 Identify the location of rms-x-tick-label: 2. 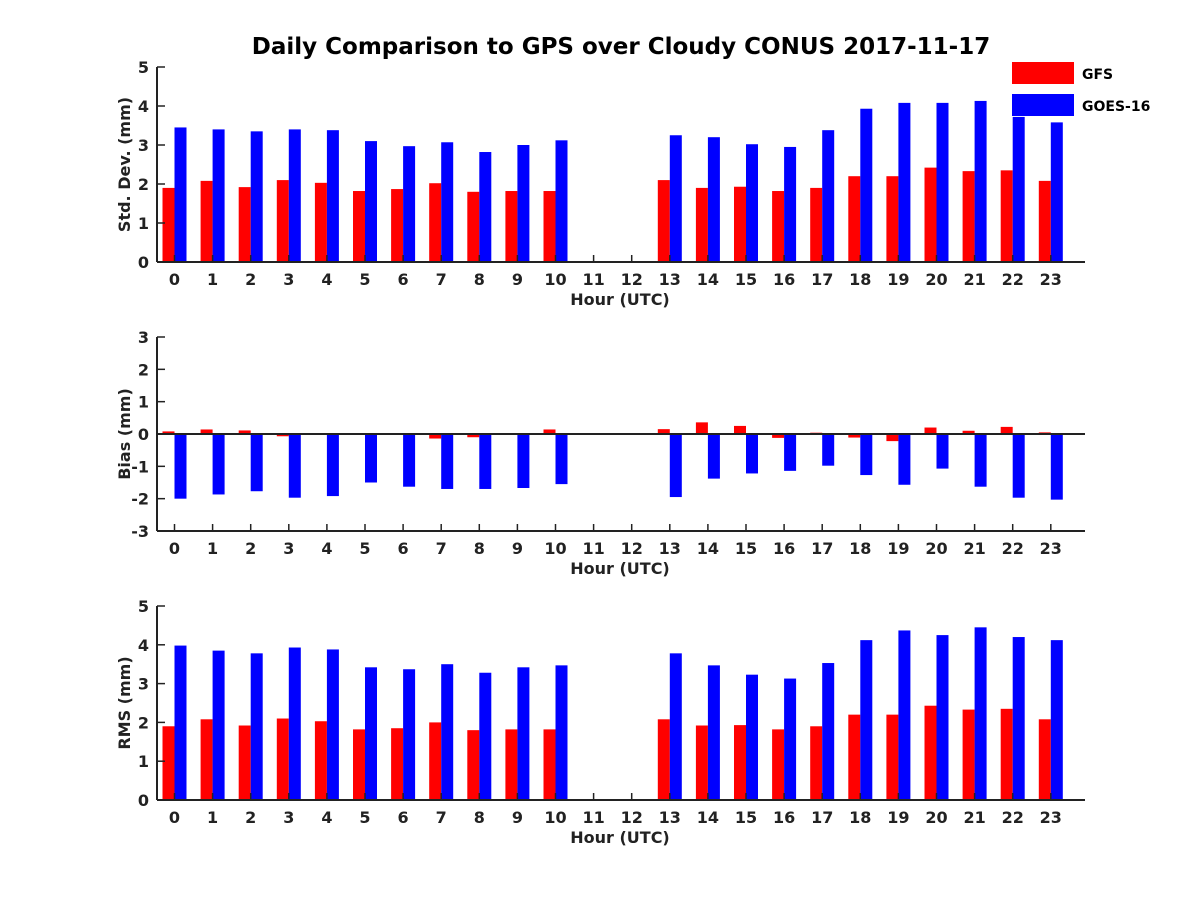
(250, 817).